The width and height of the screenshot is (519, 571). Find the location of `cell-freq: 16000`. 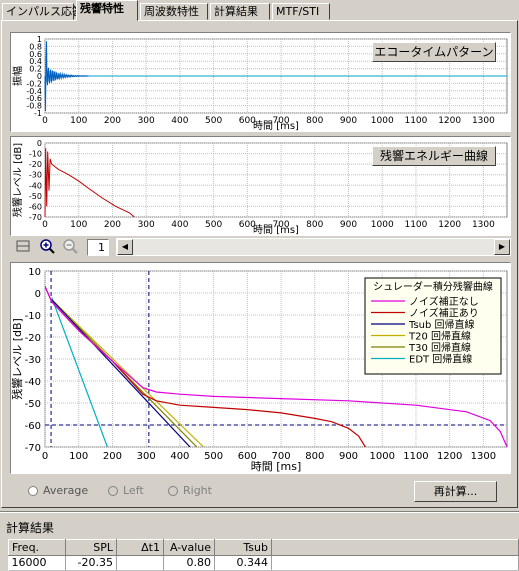

cell-freq: 16000 is located at coordinates (37, 563).